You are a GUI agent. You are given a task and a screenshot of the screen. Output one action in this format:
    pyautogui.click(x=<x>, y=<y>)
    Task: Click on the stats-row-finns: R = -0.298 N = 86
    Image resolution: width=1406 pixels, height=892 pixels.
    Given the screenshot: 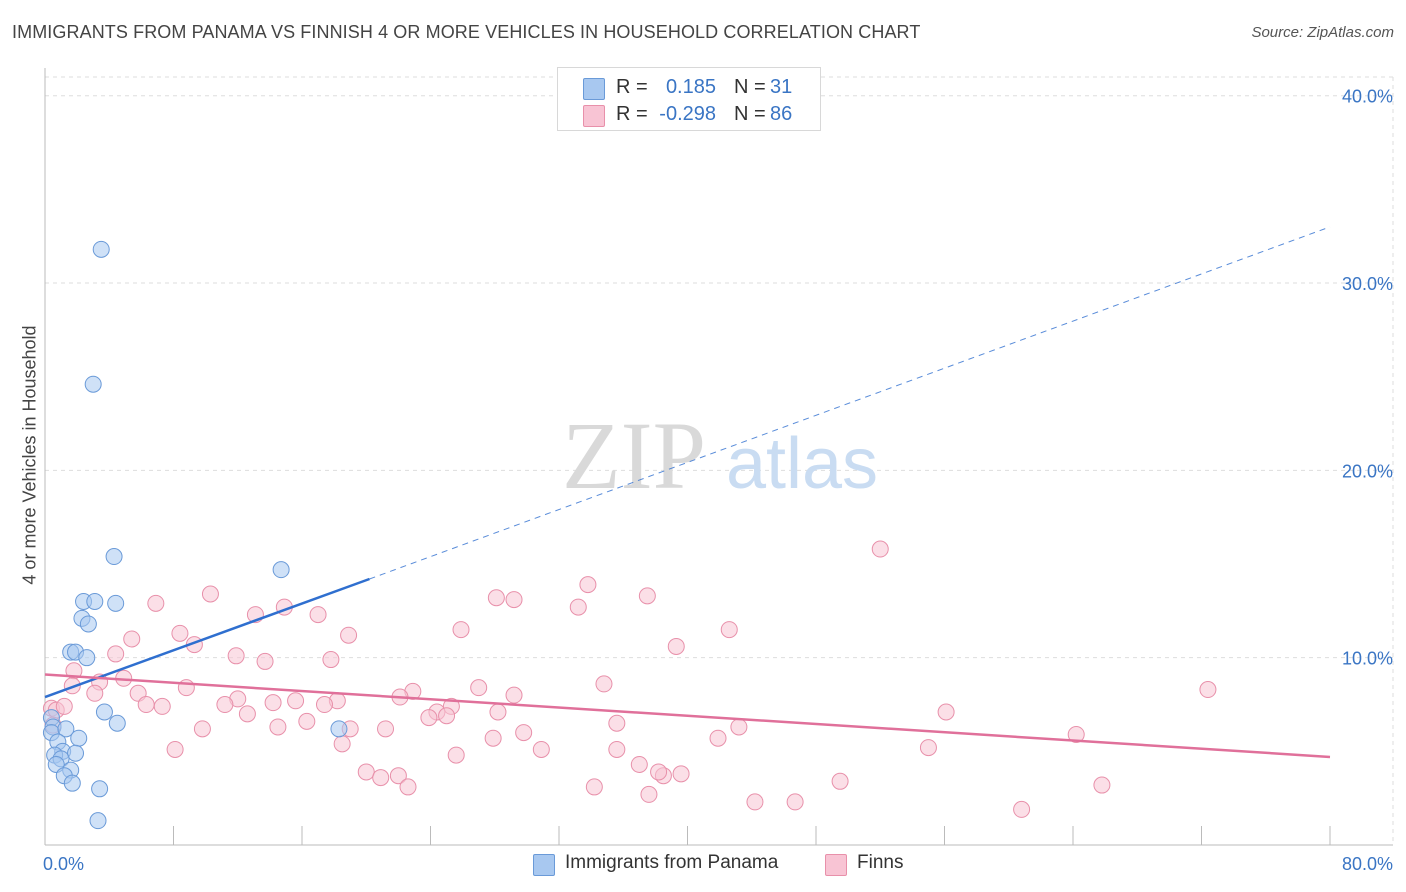 What is the action you would take?
    pyautogui.click(x=689, y=114)
    